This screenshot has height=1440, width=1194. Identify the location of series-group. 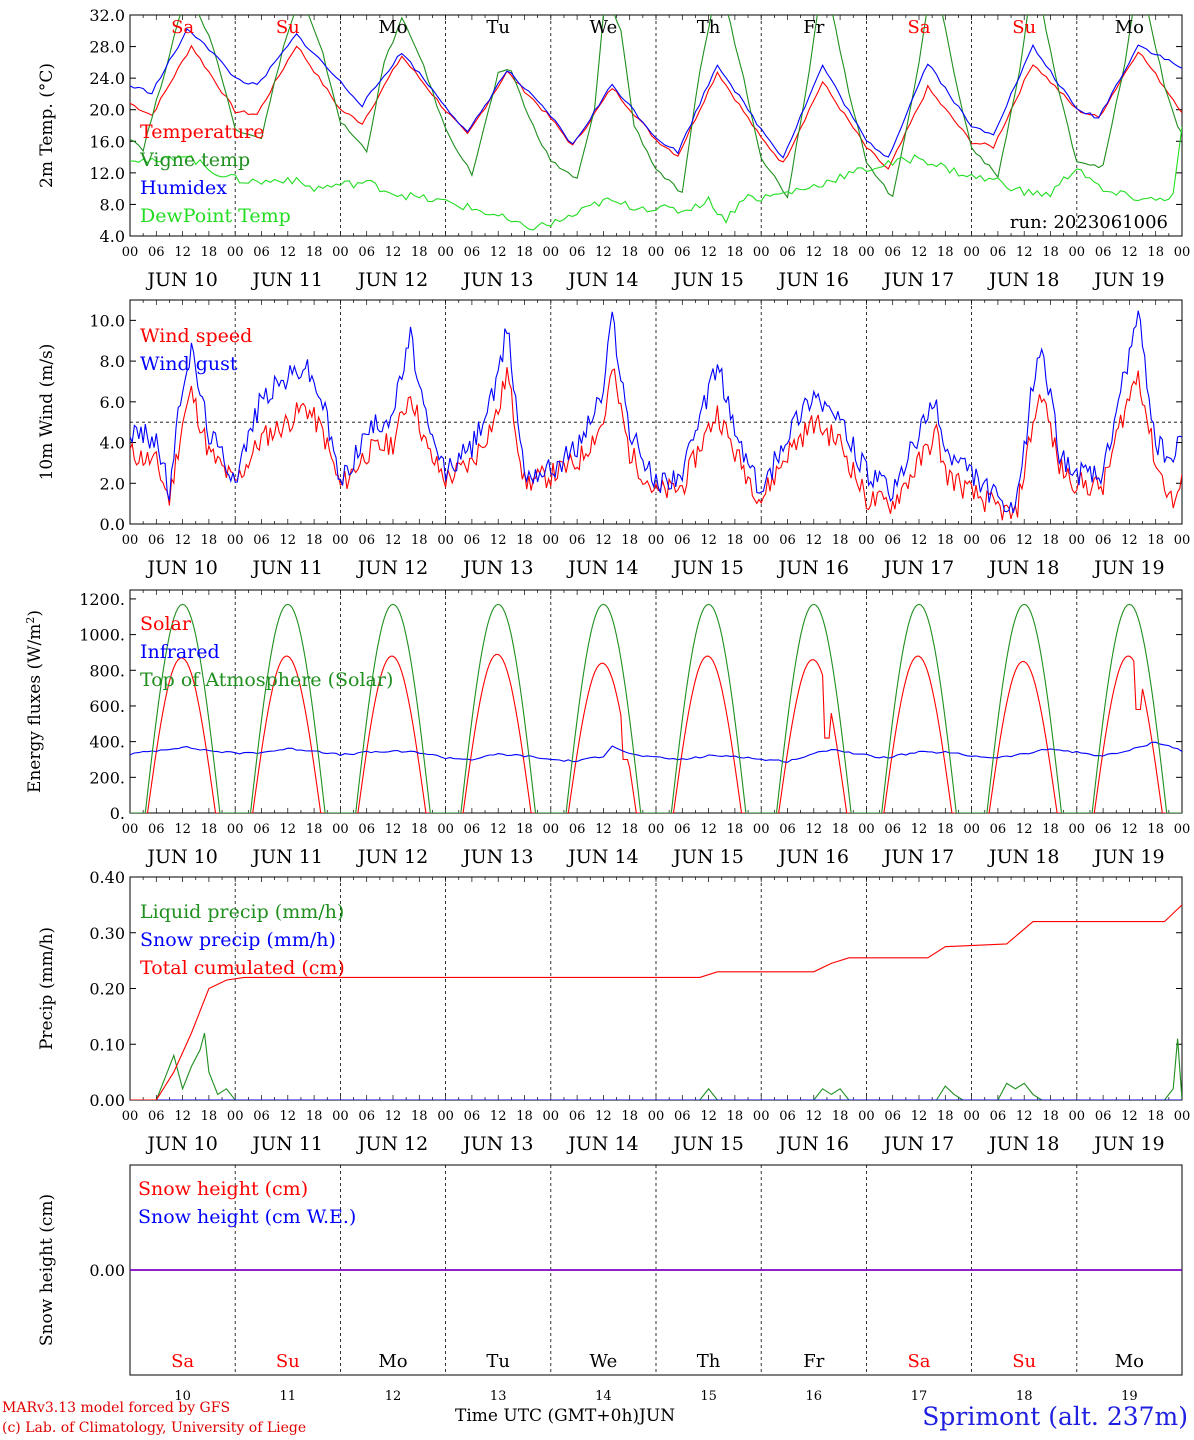
(656, 708).